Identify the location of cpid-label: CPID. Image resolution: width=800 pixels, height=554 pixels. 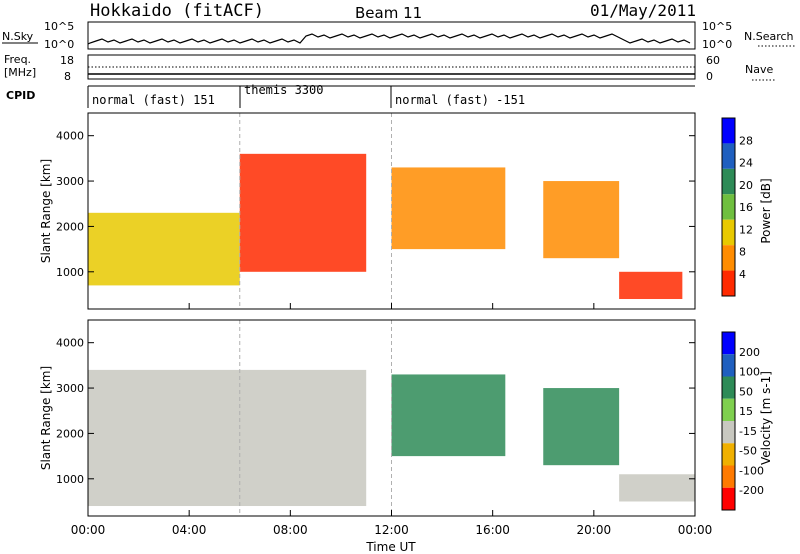
(20, 95).